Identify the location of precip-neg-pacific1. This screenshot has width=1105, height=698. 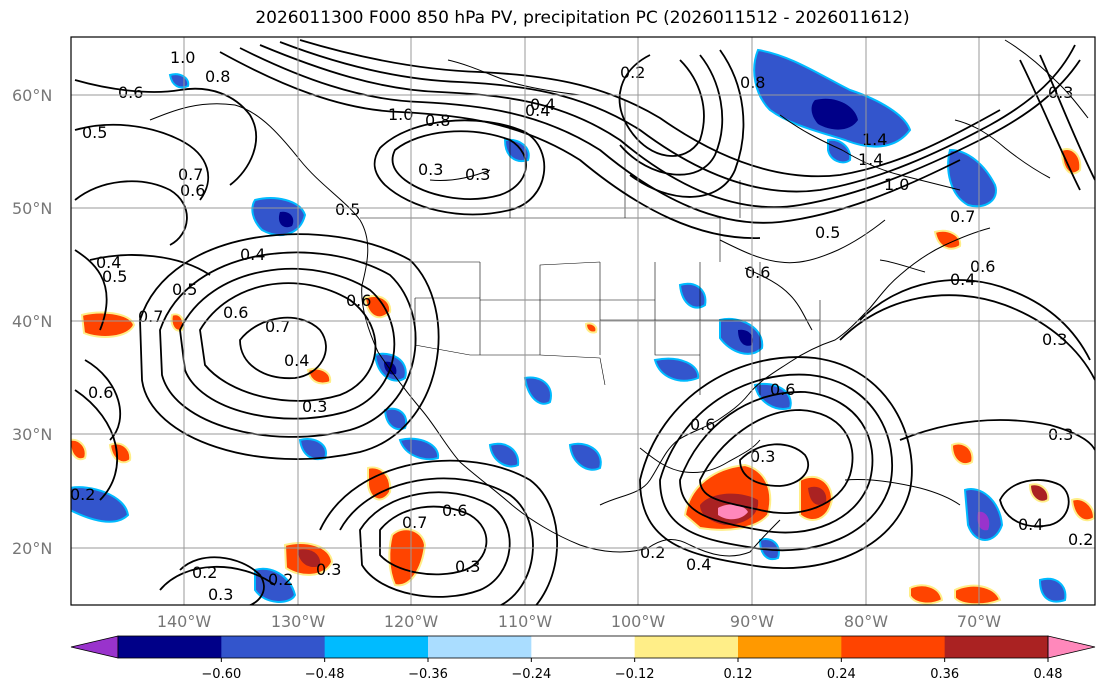
(395, 418).